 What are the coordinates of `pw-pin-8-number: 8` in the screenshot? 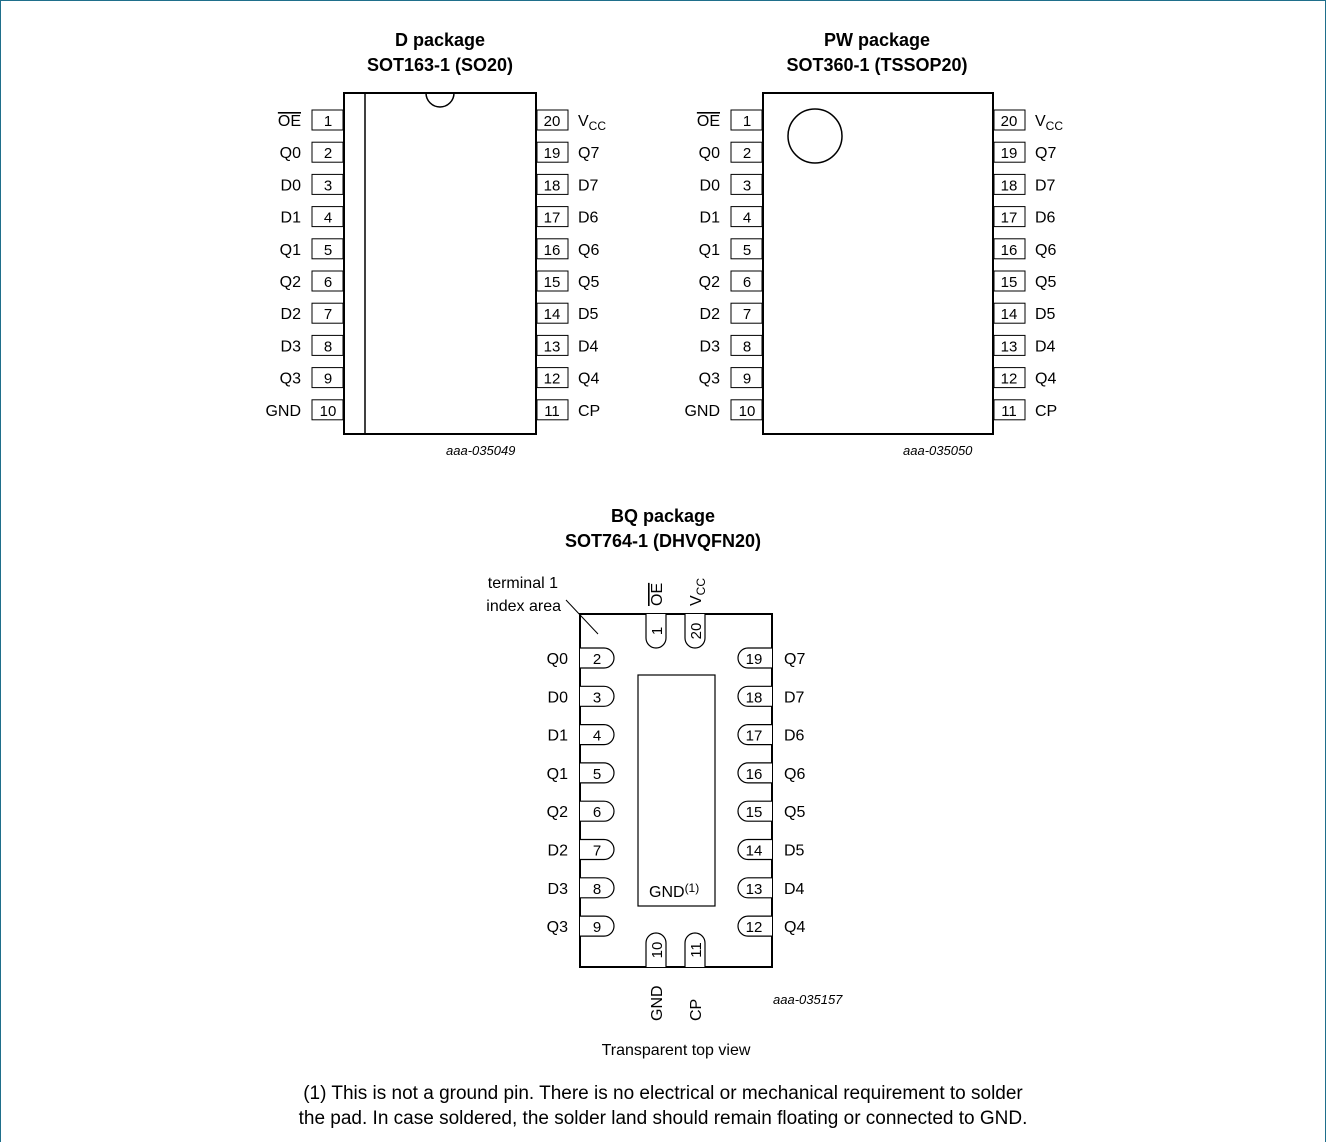 It's located at (747, 346).